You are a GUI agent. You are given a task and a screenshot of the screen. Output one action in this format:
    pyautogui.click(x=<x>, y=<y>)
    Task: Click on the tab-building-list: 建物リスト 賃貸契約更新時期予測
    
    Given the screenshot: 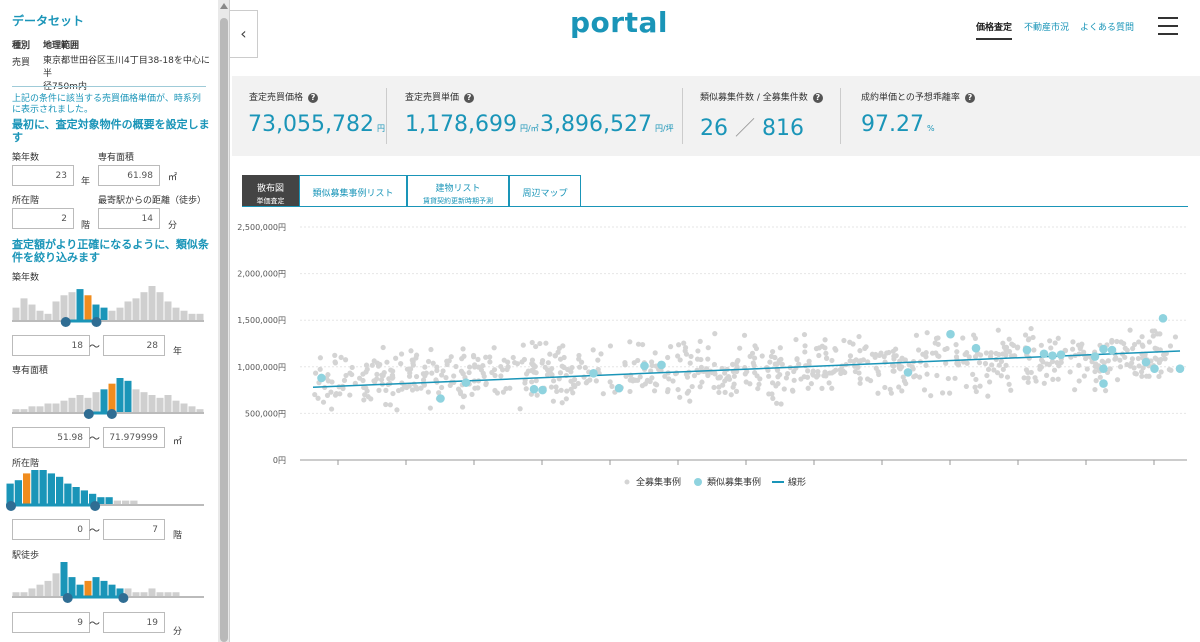 What is the action you would take?
    pyautogui.click(x=458, y=191)
    